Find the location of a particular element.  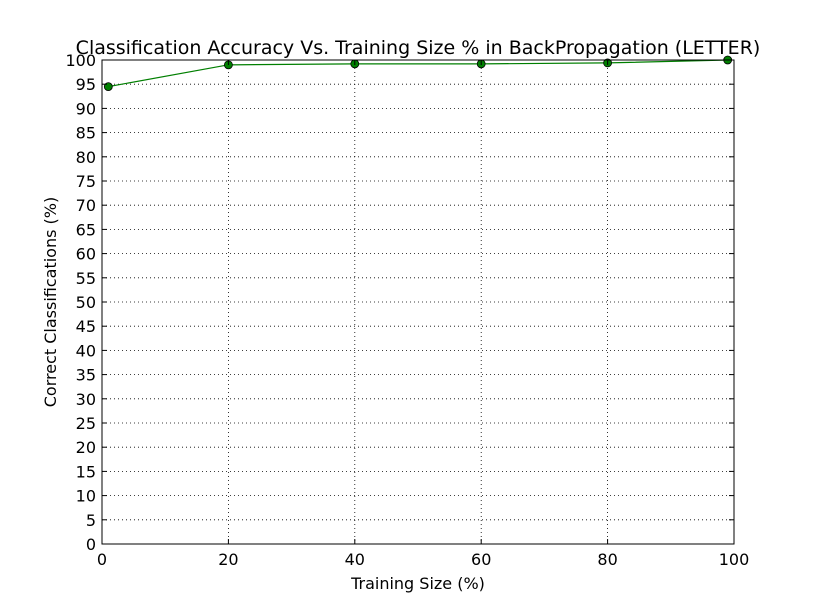

y-tick-label: 30 is located at coordinates (86, 399).